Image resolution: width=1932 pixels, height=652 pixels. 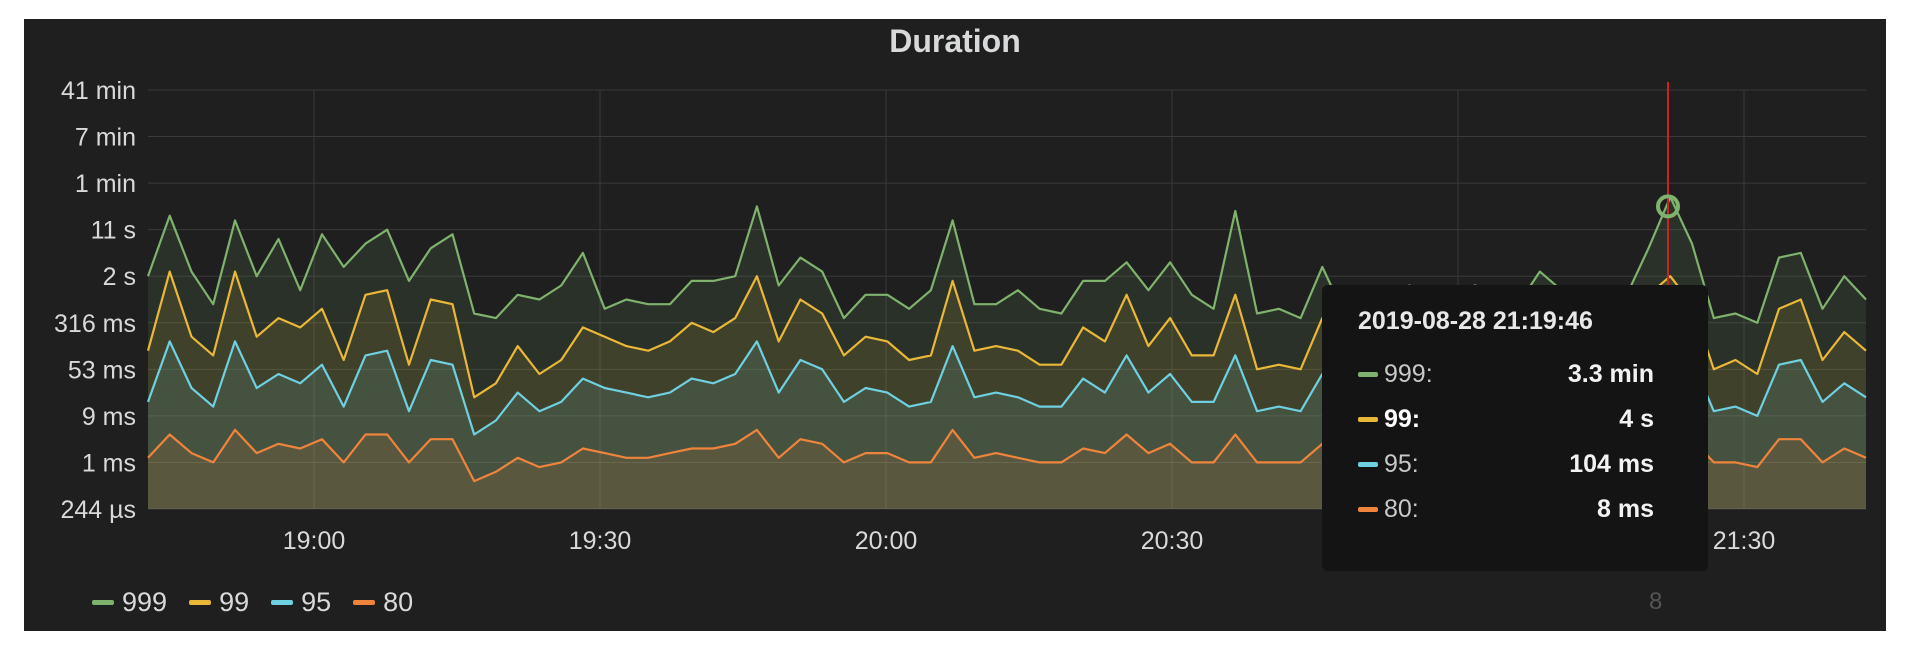 What do you see at coordinates (145, 601) in the screenshot?
I see `legend-label: 999` at bounding box center [145, 601].